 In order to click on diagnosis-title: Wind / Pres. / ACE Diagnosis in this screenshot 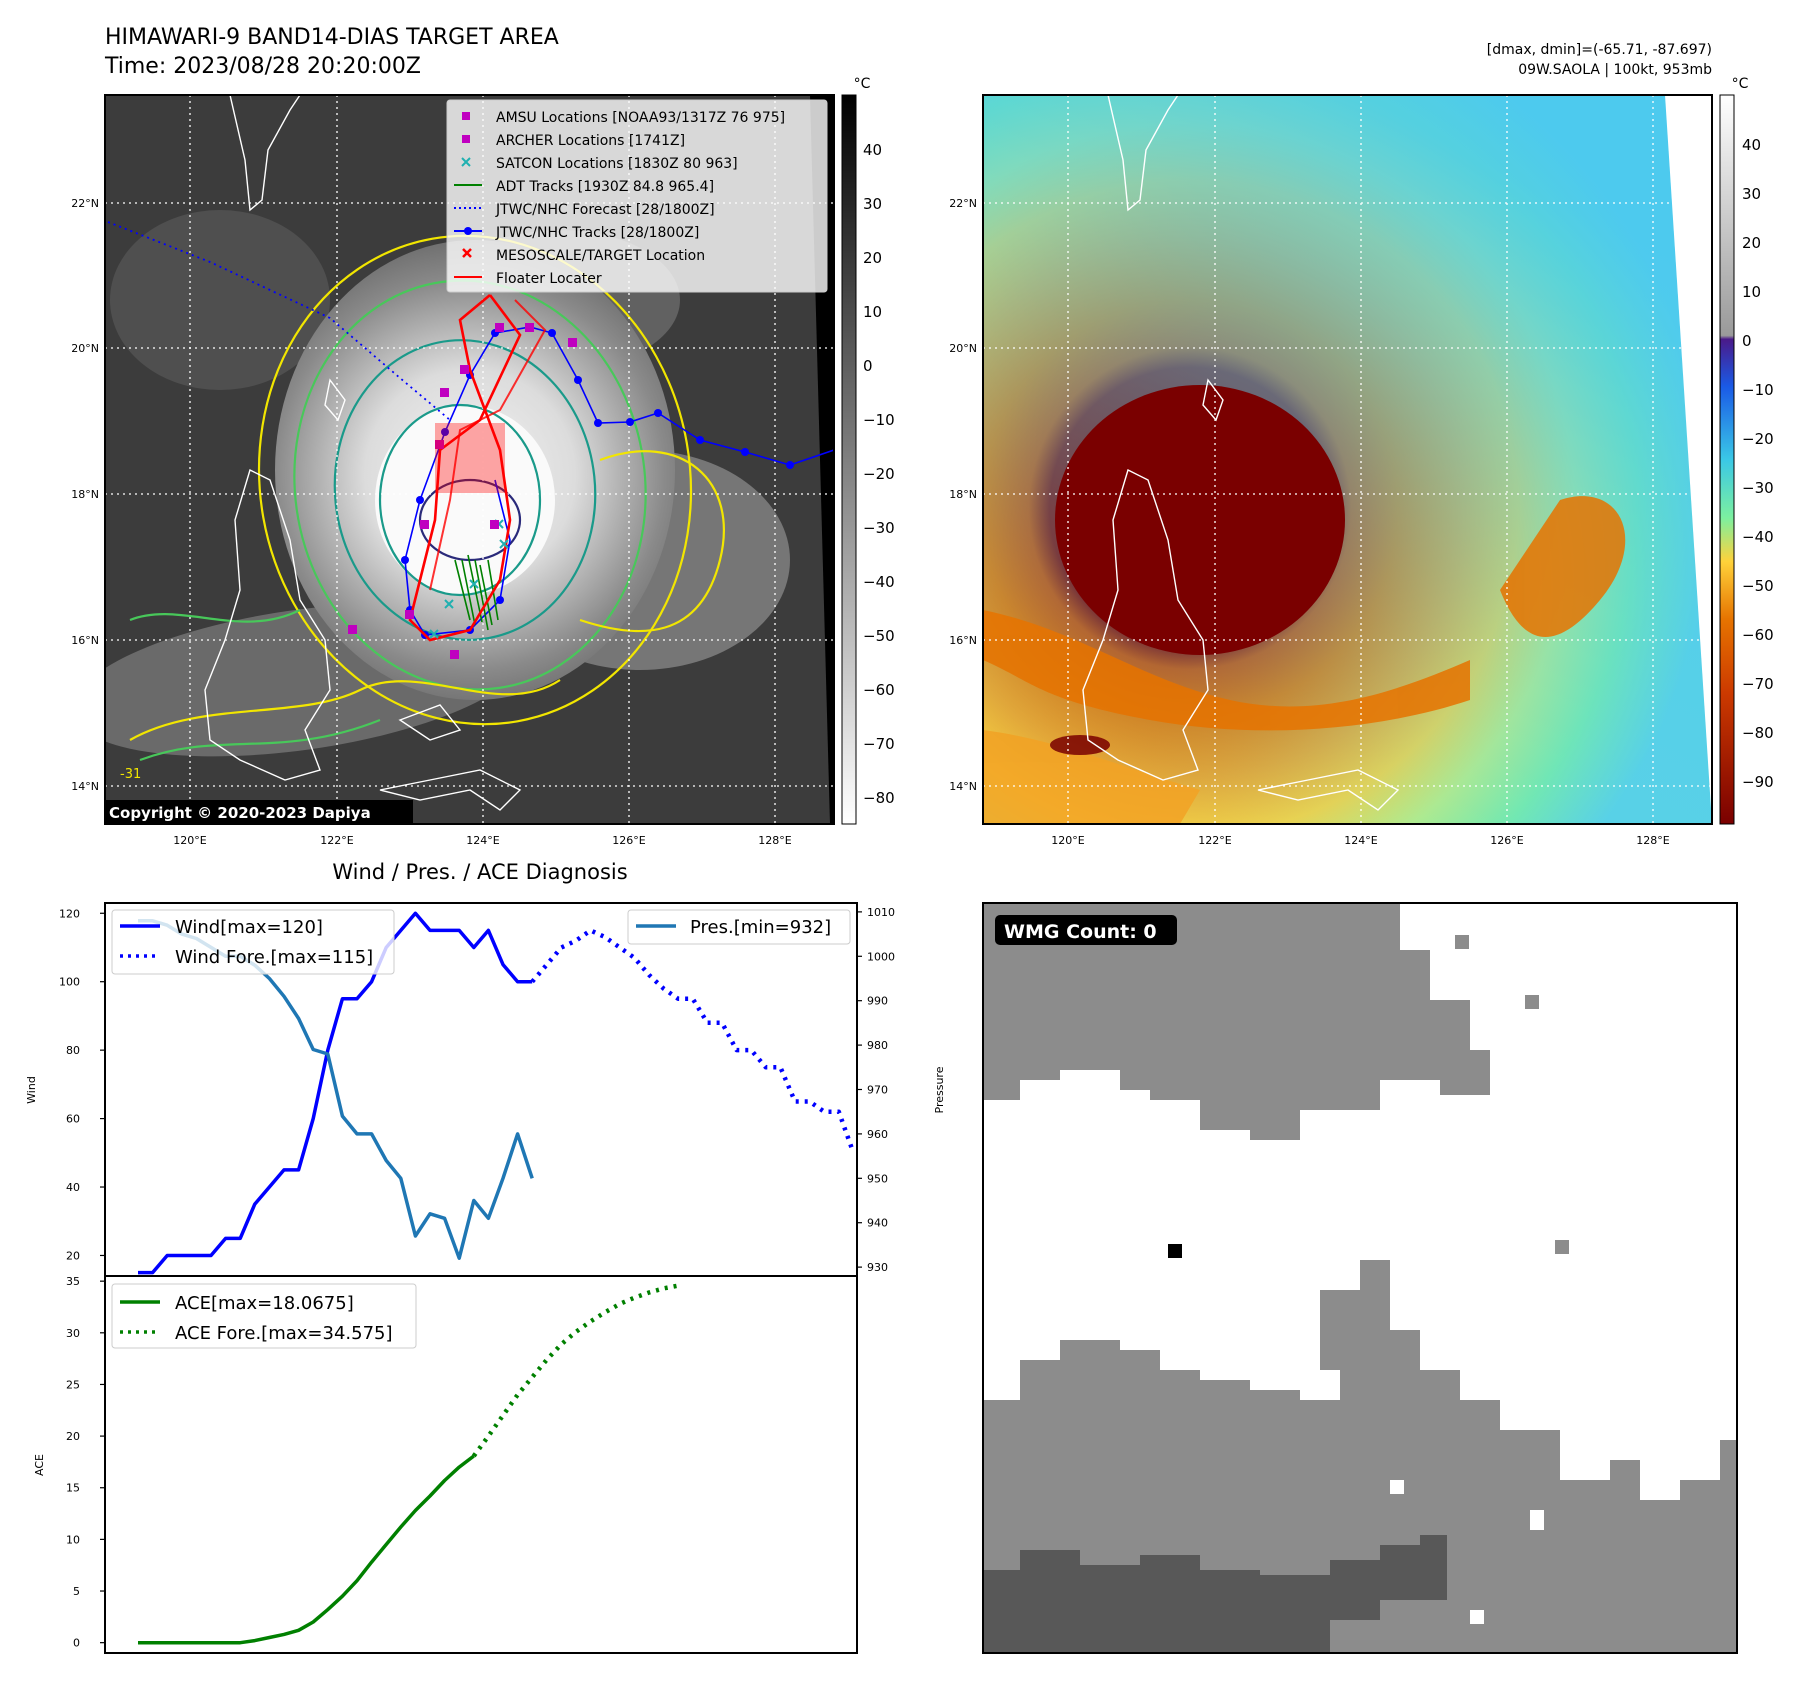, I will do `click(479, 872)`.